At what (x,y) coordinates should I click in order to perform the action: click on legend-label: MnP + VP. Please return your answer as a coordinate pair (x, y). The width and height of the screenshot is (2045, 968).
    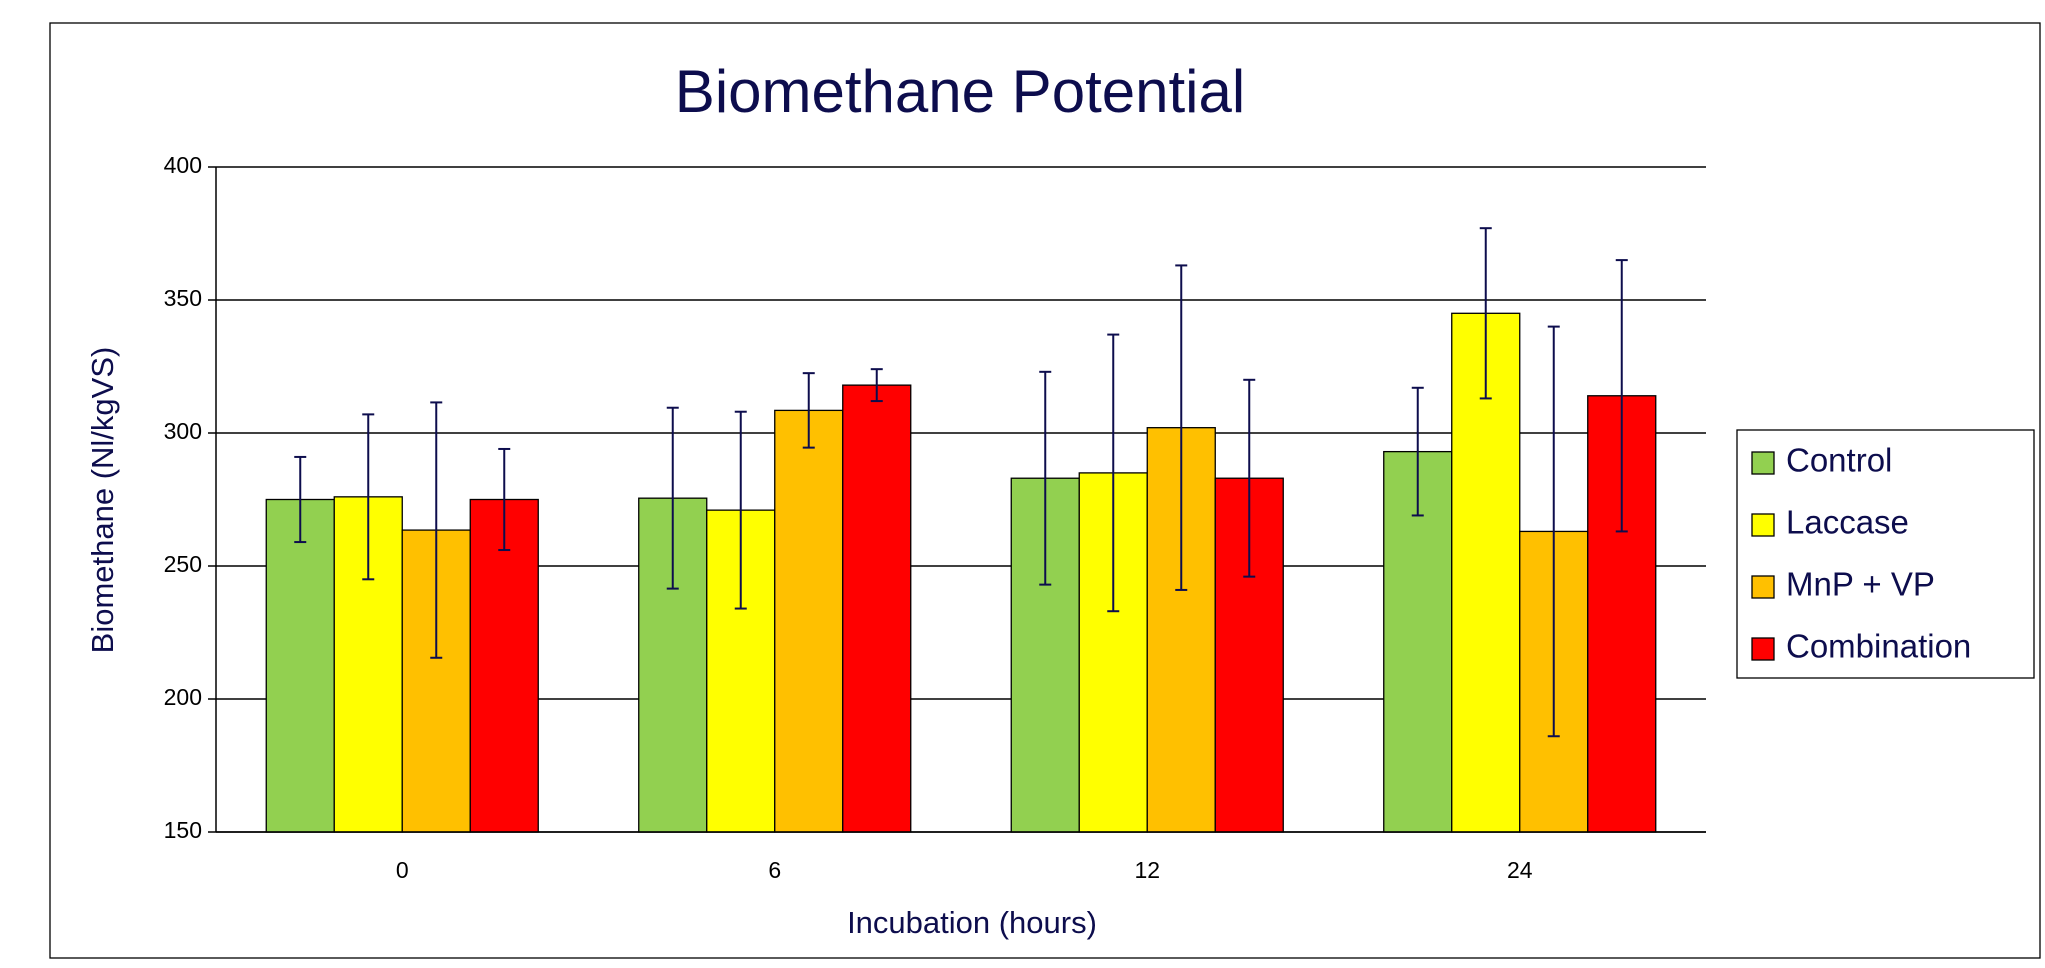
    Looking at the image, I should click on (1860, 584).